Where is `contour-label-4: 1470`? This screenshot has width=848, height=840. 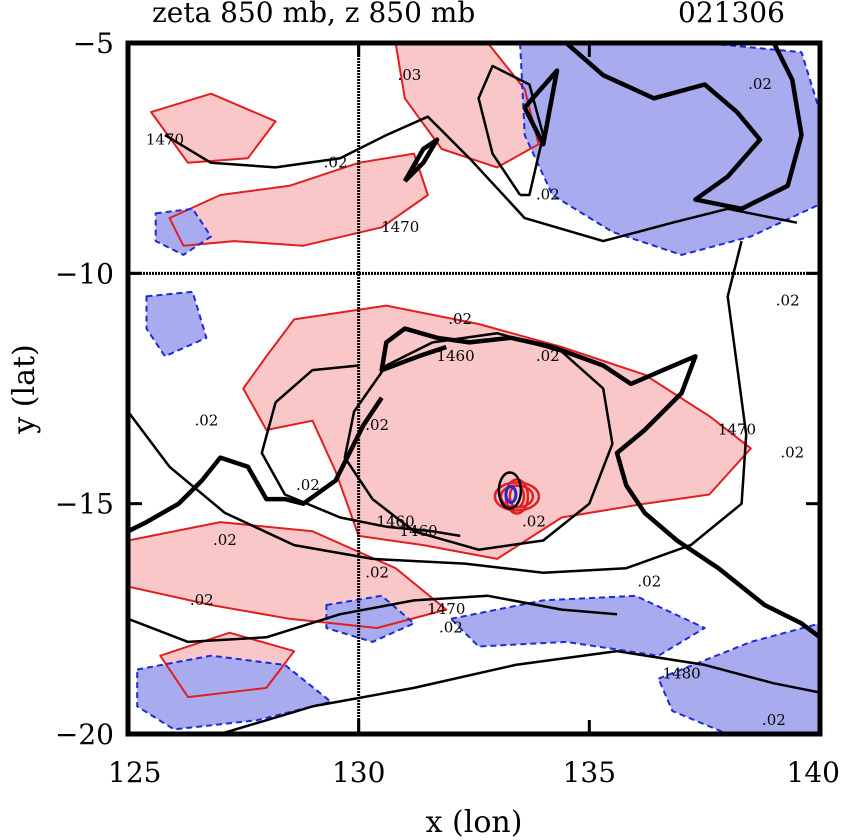 contour-label-4: 1470 is located at coordinates (400, 227).